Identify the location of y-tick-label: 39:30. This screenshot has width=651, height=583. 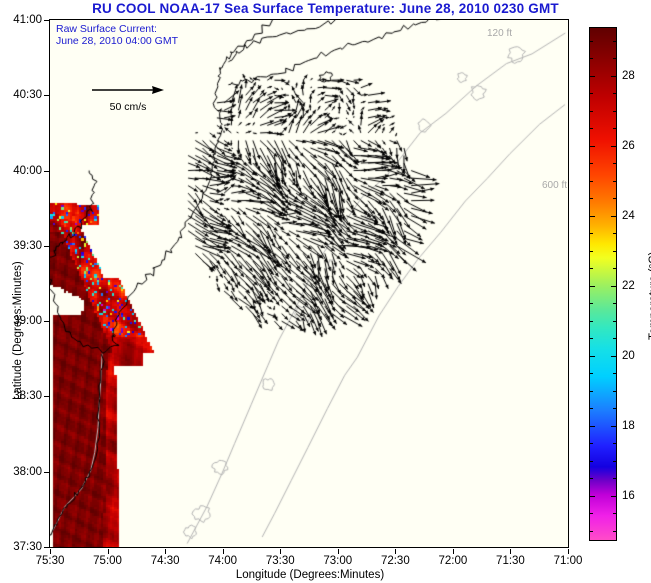
(27, 245).